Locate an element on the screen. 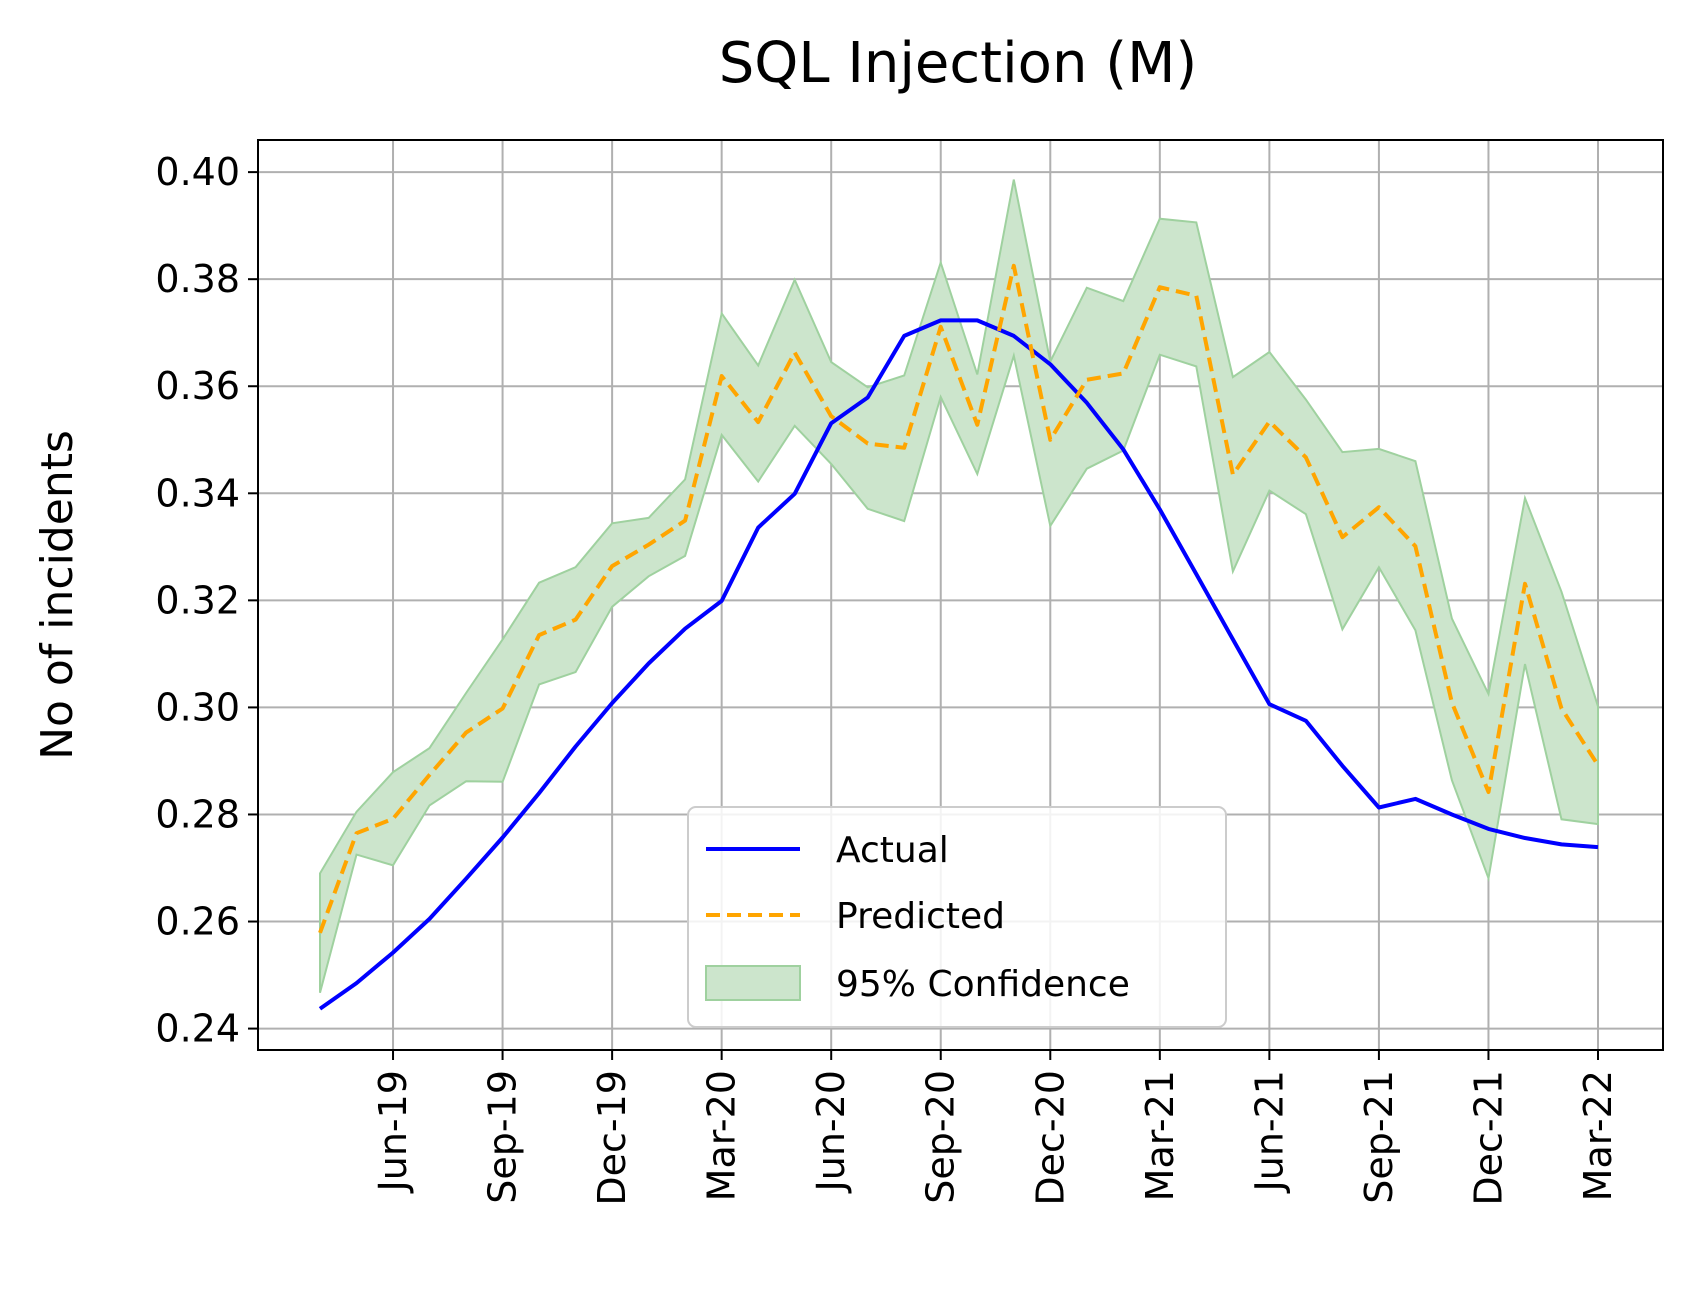  x-tick-label: Sep-21 is located at coordinates (1379, 1137).